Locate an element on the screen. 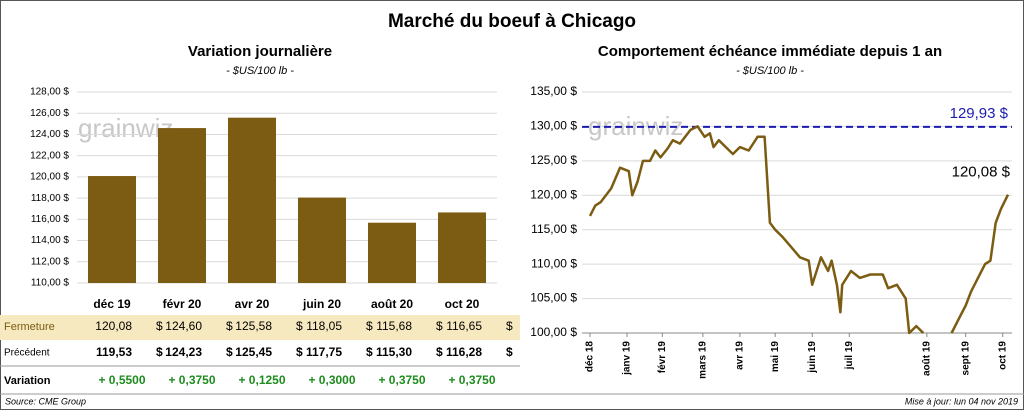 The image size is (1024, 410). x-tick-label: août 19 is located at coordinates (927, 358).